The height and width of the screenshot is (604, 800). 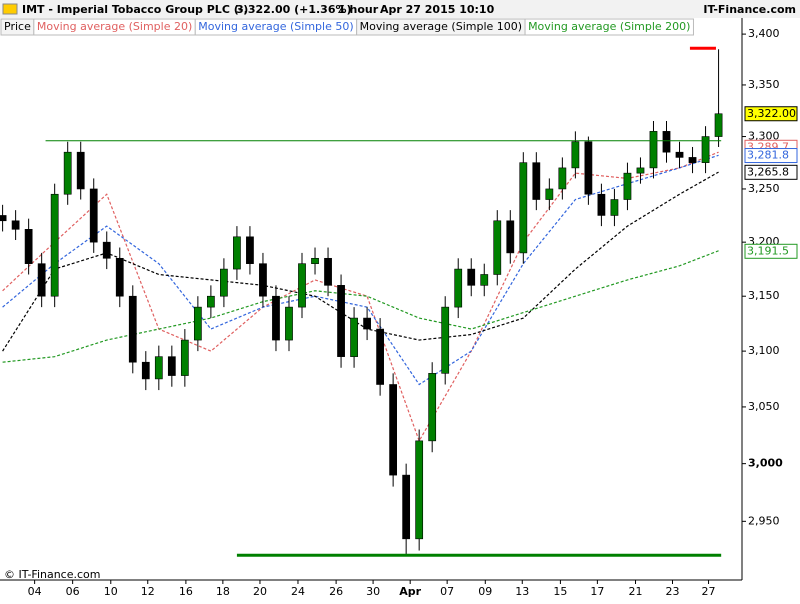 I want to click on legend-item: Moving average (Simple 50), so click(x=276, y=27).